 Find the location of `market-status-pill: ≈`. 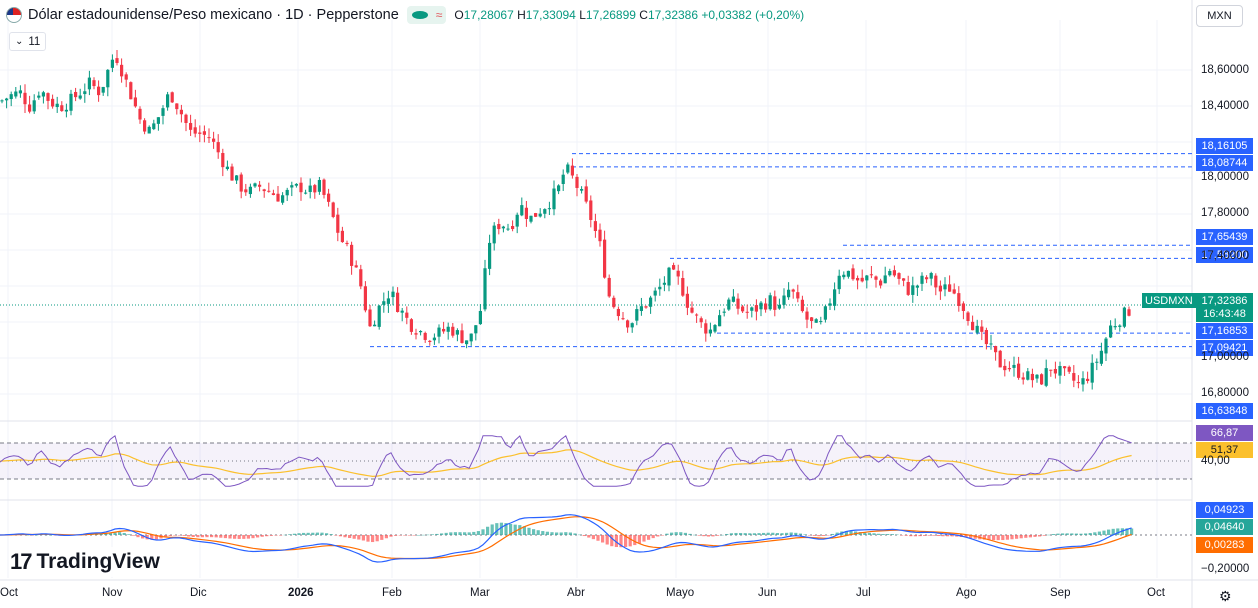

market-status-pill: ≈ is located at coordinates (426, 15).